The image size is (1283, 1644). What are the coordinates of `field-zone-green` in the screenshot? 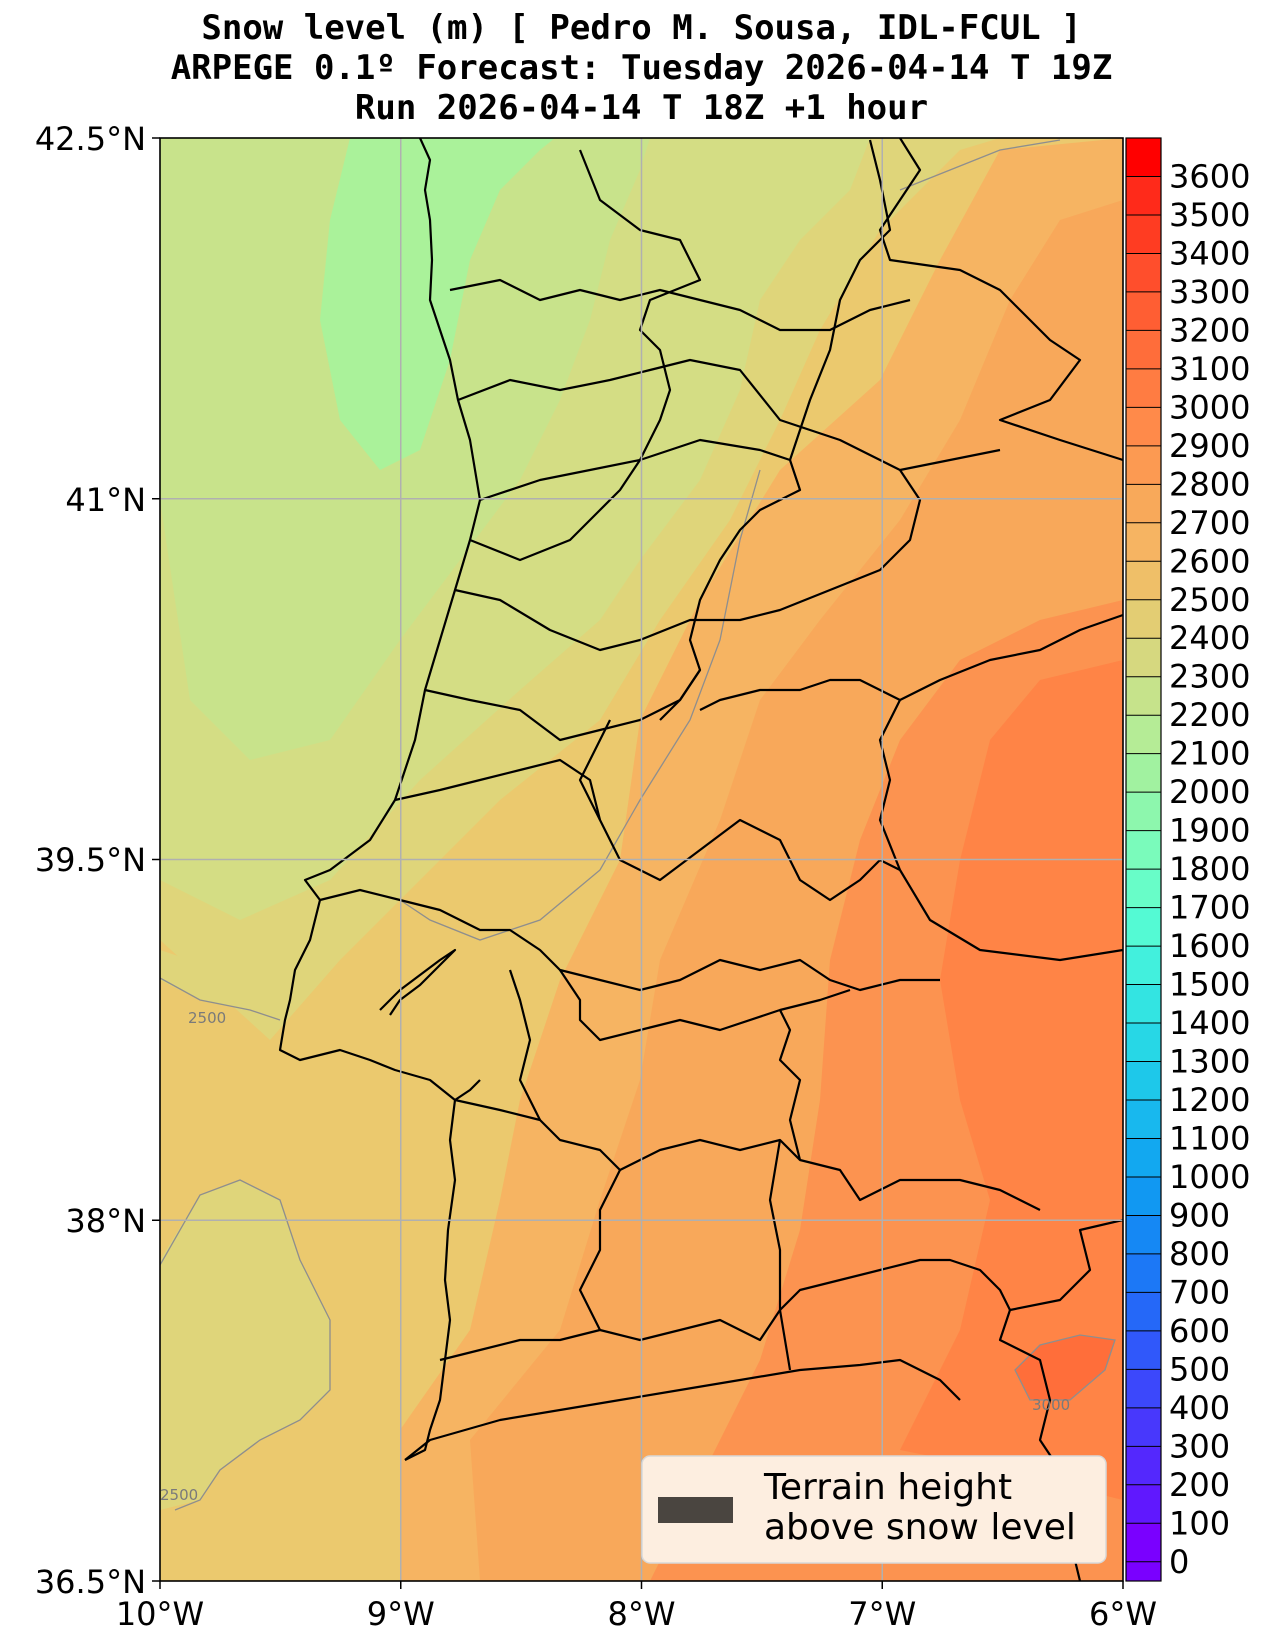 It's located at (437, 304).